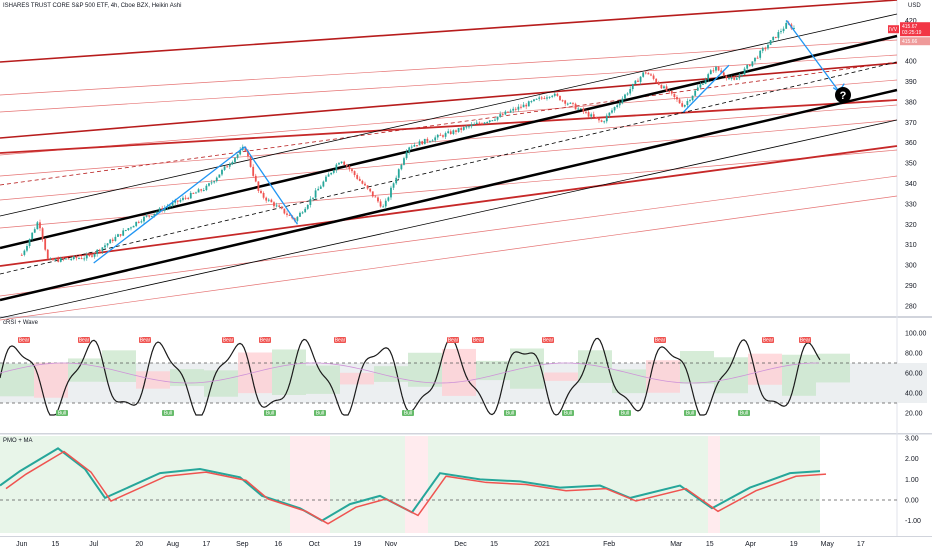 The width and height of the screenshot is (932, 550). Describe the element at coordinates (242, 544) in the screenshot. I see `time-tick-label: Sep` at that location.